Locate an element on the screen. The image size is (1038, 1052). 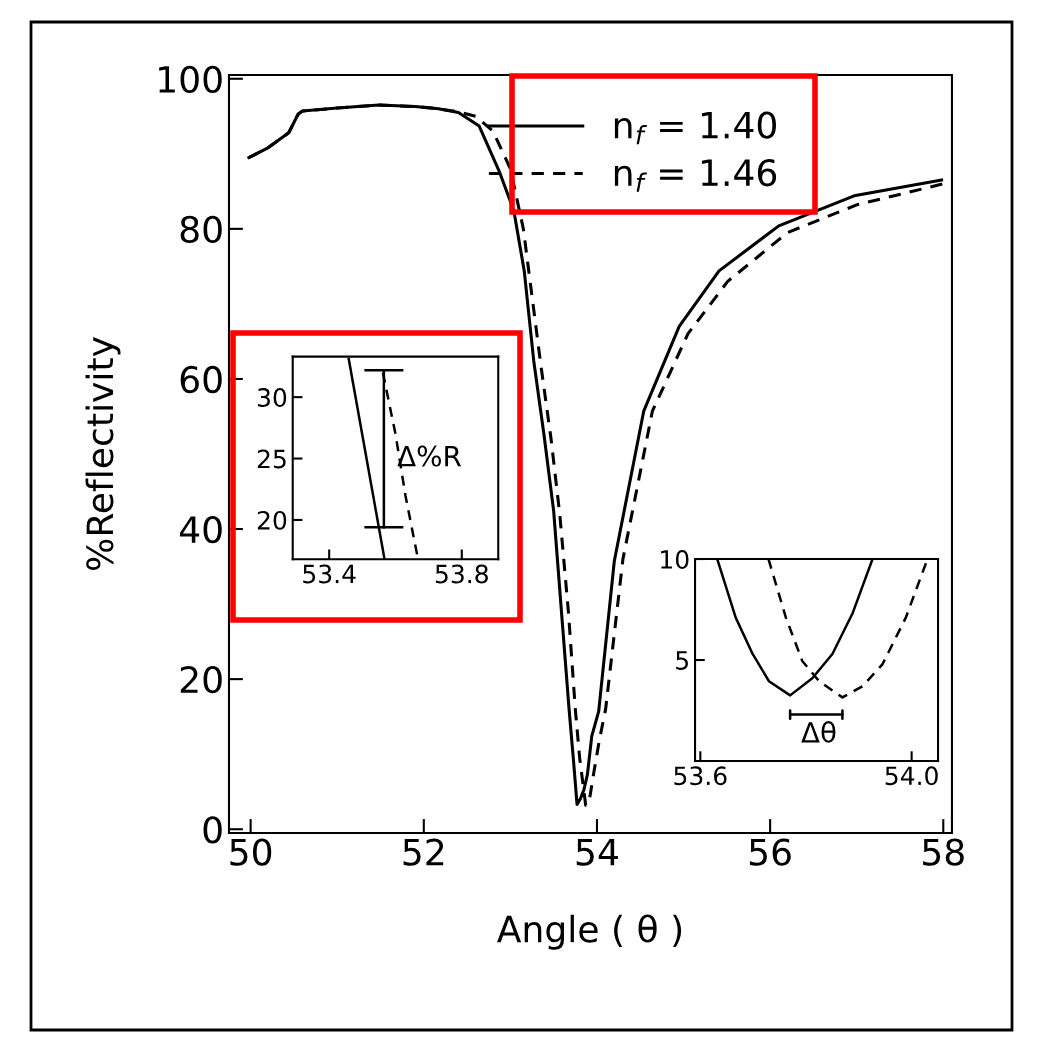
legend-label: n$_{f}$ = 1.40 is located at coordinates (695, 128).